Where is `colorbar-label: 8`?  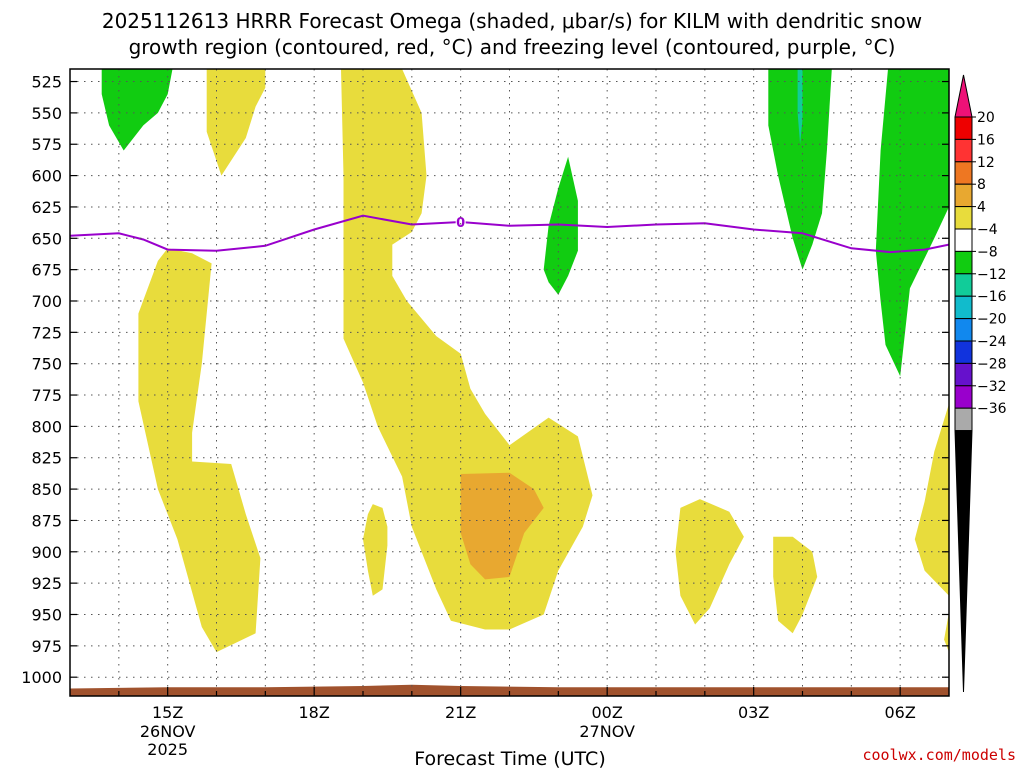
colorbar-label: 8 is located at coordinates (981, 185).